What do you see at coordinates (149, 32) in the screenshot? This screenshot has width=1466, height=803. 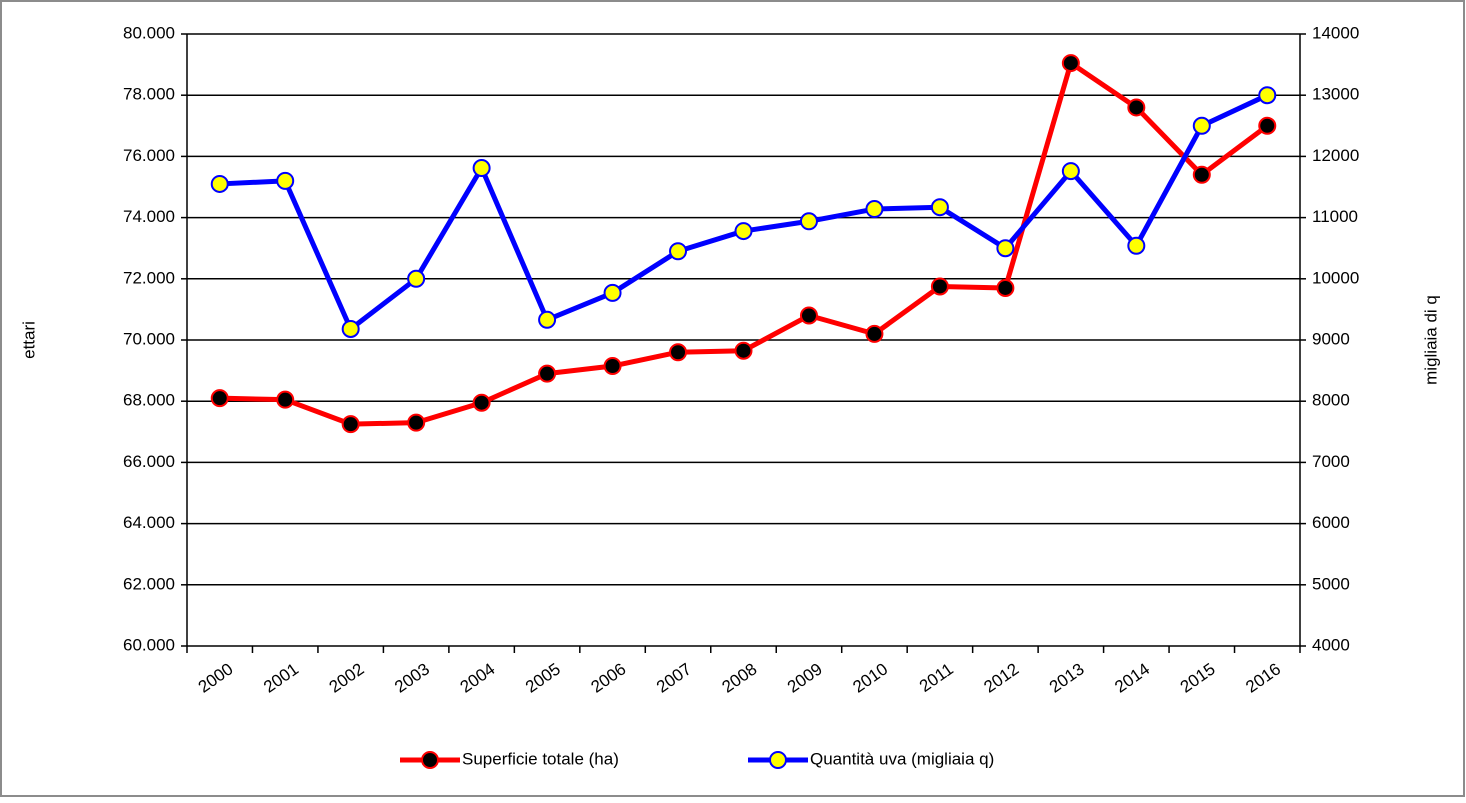 I see `y-tick-label: 80.000` at bounding box center [149, 32].